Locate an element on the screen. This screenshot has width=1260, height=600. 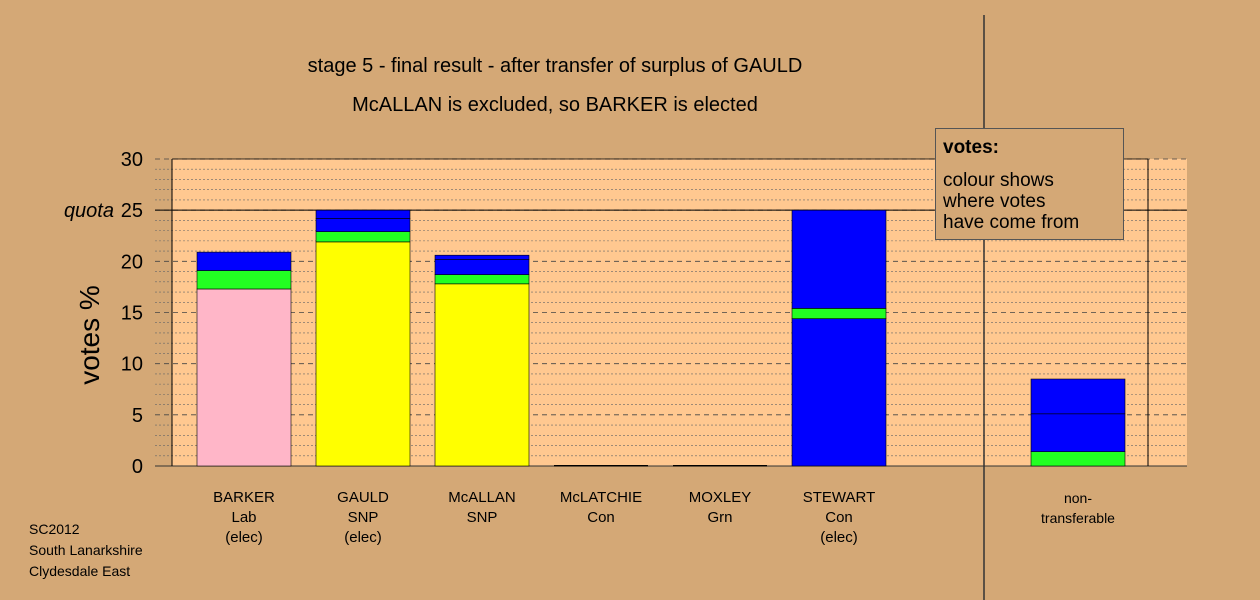
x-tick-label-line: MOXLEY is located at coordinates (720, 497).